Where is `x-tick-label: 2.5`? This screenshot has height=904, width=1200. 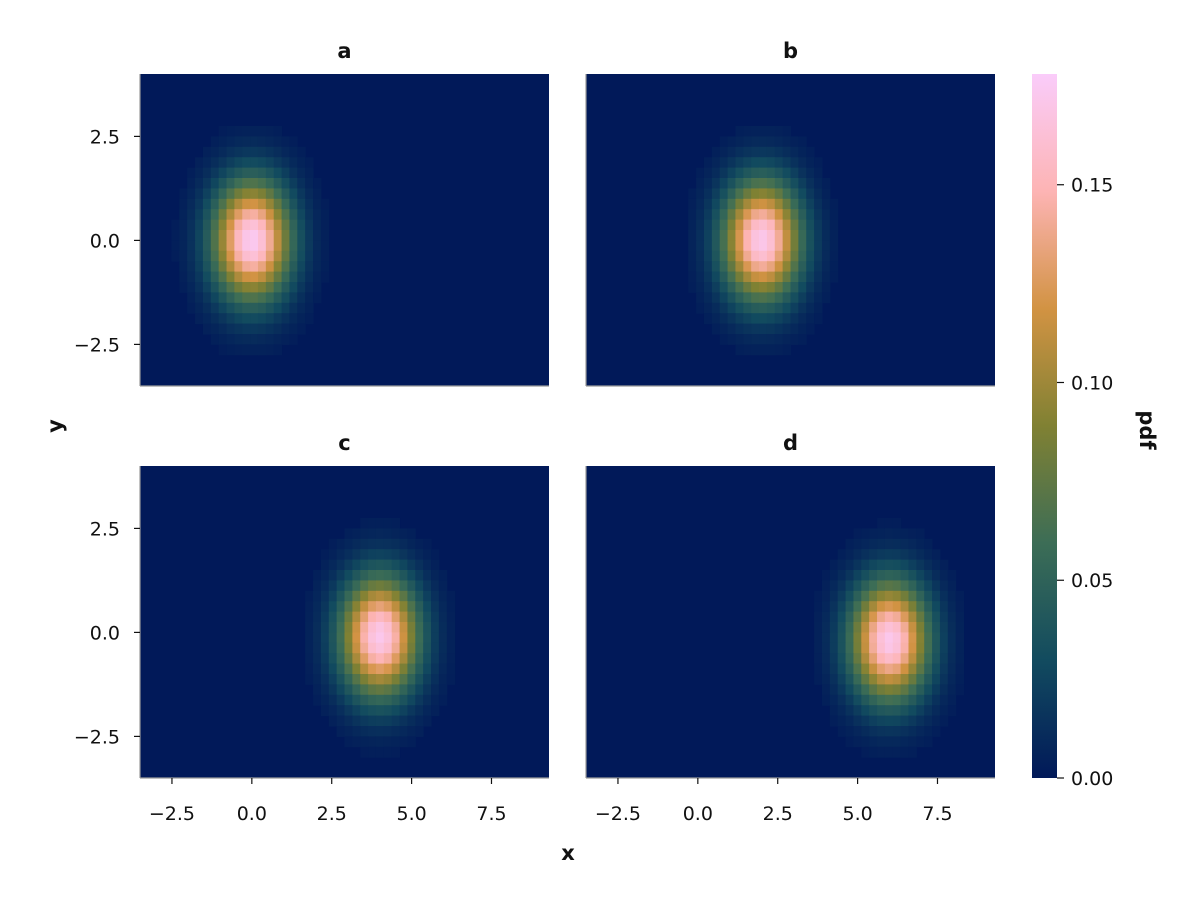 x-tick-label: 2.5 is located at coordinates (332, 814).